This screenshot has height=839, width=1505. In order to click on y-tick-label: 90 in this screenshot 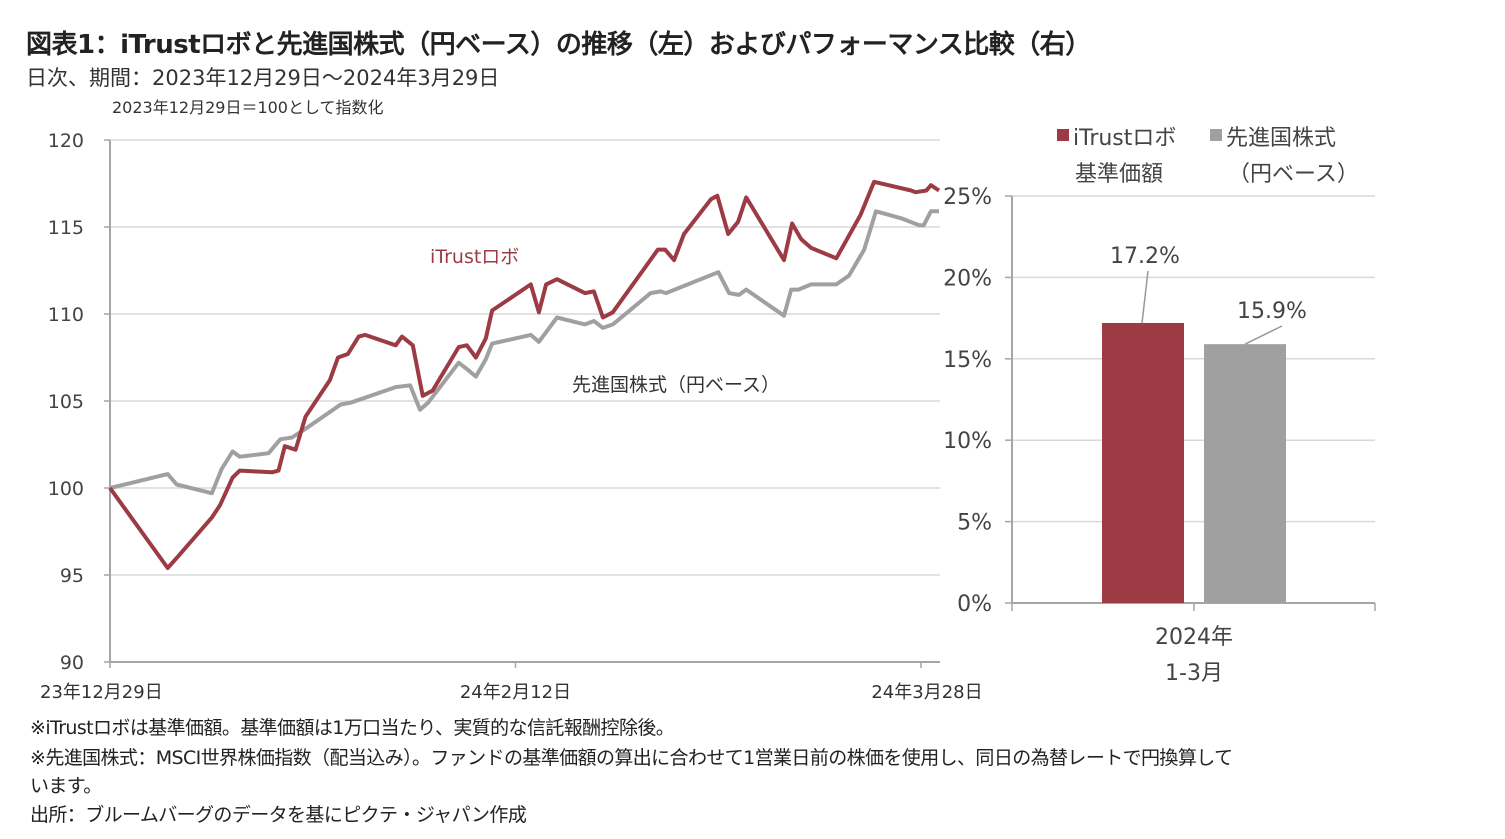, I will do `click(72, 663)`.